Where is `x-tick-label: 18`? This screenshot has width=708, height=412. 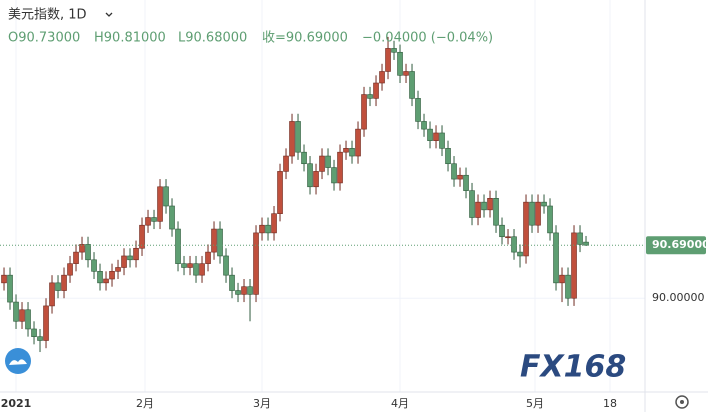
x-tick-label: 18 is located at coordinates (610, 403).